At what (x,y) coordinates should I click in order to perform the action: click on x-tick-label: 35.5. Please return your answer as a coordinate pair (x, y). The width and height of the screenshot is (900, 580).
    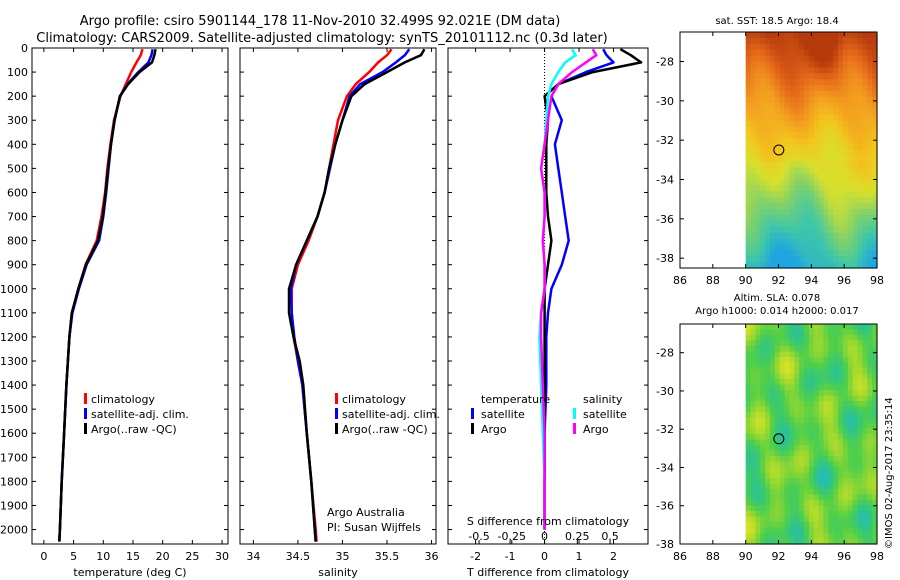
    Looking at the image, I should click on (387, 556).